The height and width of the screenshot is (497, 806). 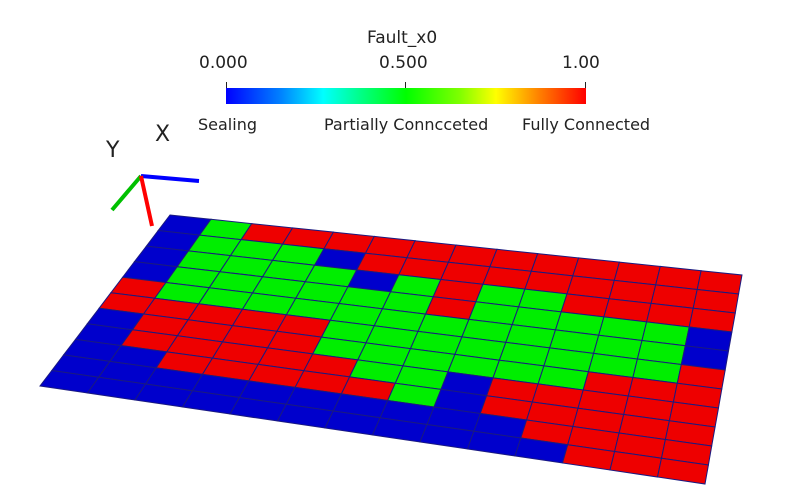 I want to click on category-label-partial: Partially Conncceted, so click(x=406, y=124).